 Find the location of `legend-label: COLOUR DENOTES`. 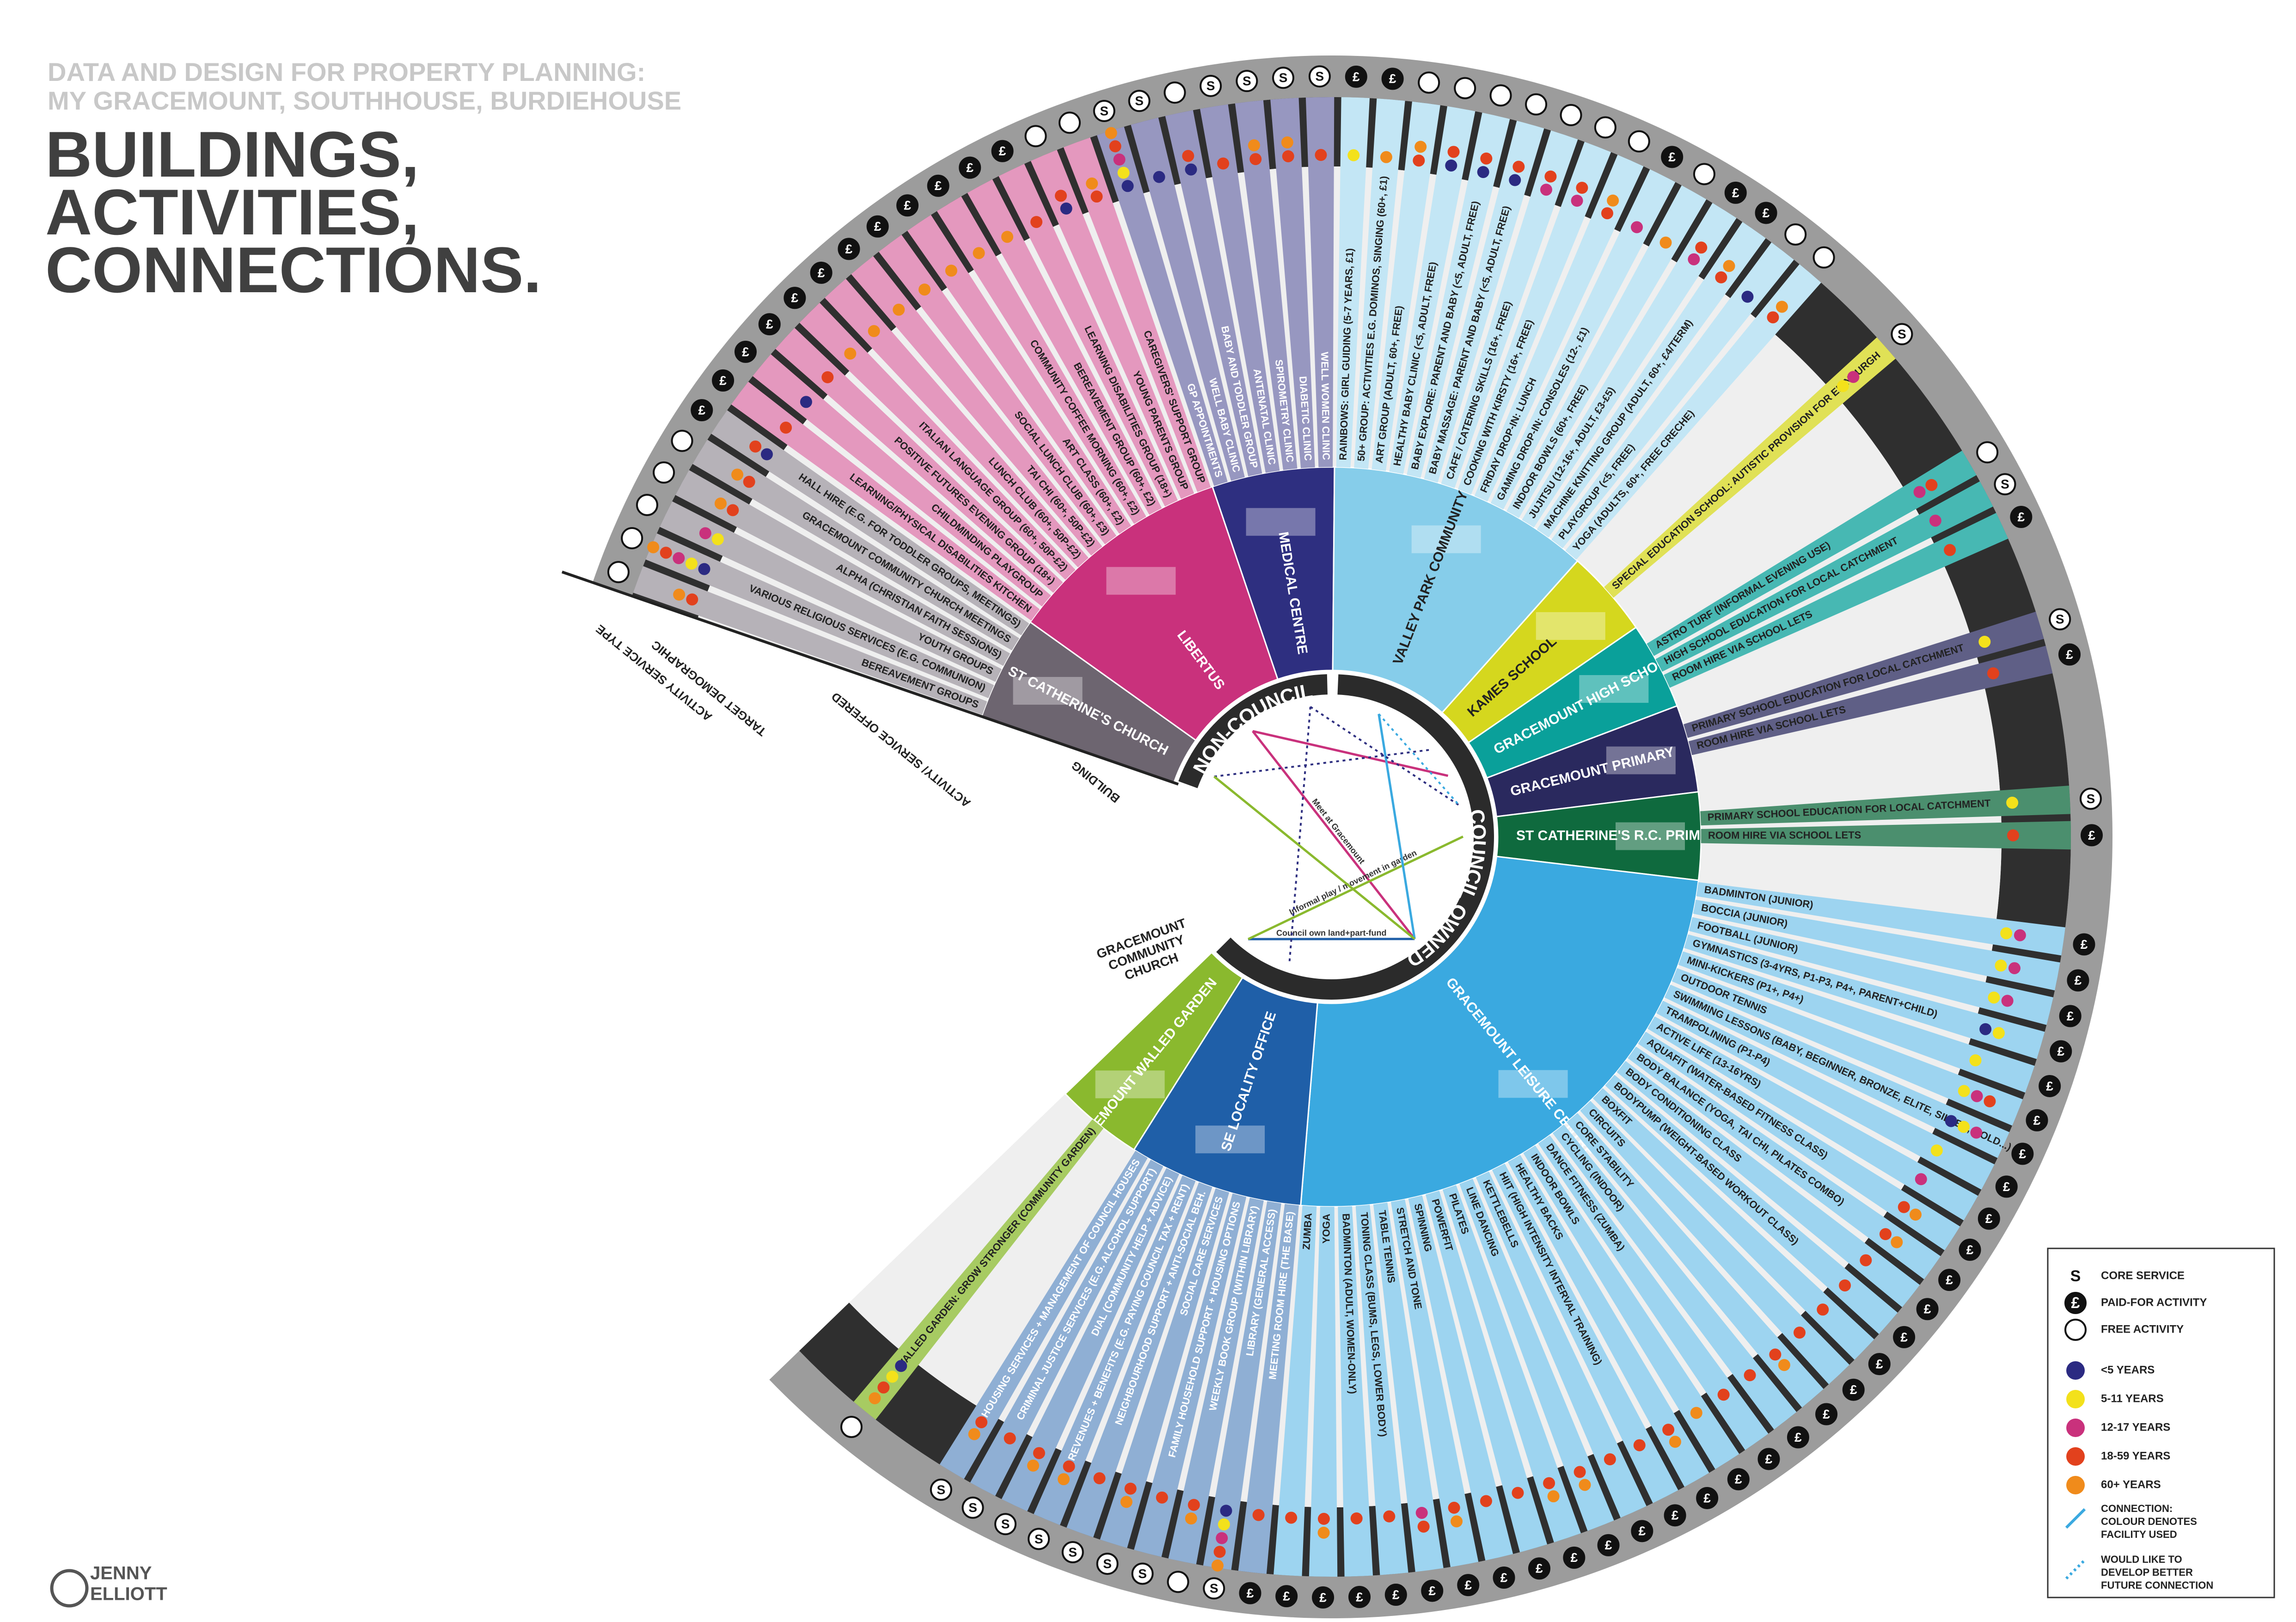

legend-label: COLOUR DENOTES is located at coordinates (2149, 1522).